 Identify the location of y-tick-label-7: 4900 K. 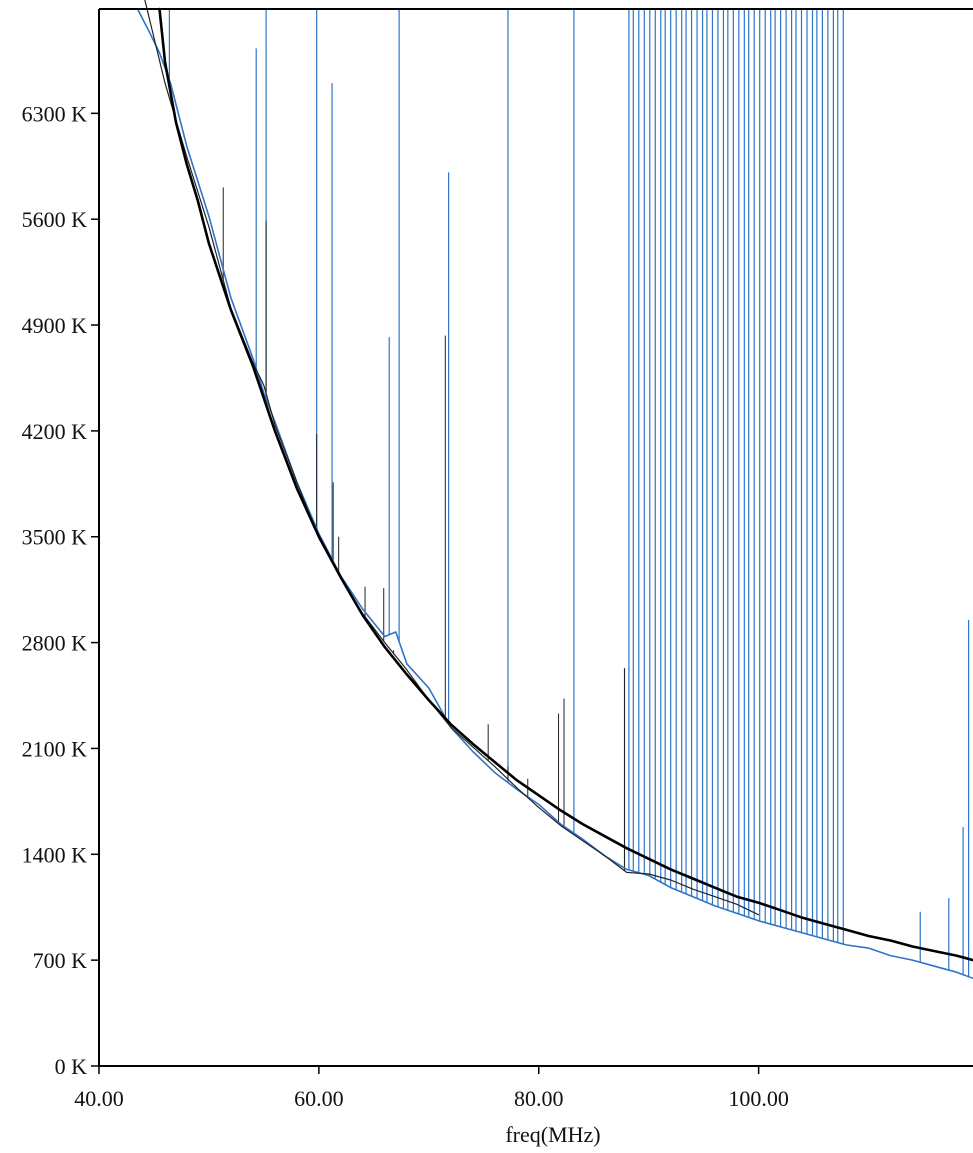
(55, 325).